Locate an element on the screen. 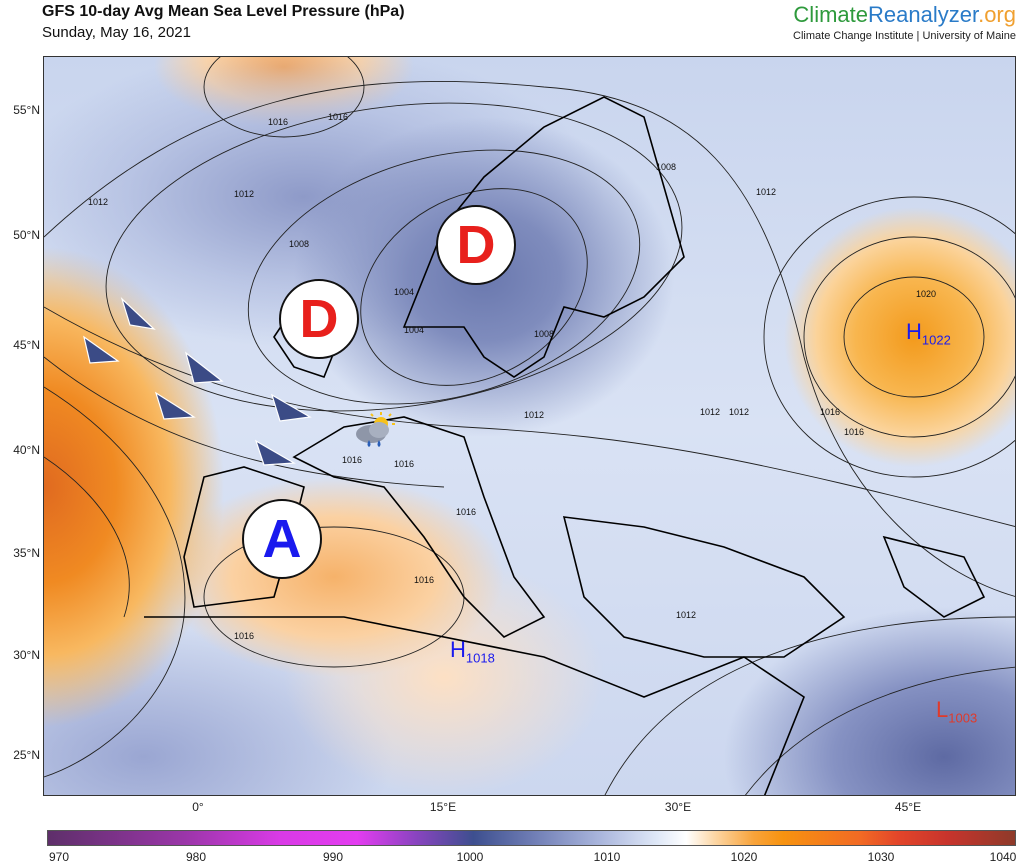 The width and height of the screenshot is (1024, 866). lon-label: 30°E is located at coordinates (678, 807).